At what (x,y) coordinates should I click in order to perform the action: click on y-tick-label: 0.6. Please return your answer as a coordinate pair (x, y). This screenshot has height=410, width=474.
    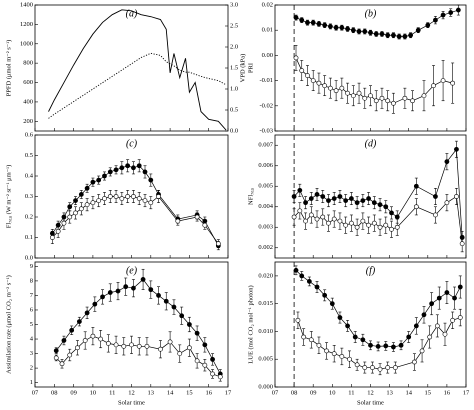
    Looking at the image, I should click on (29, 134).